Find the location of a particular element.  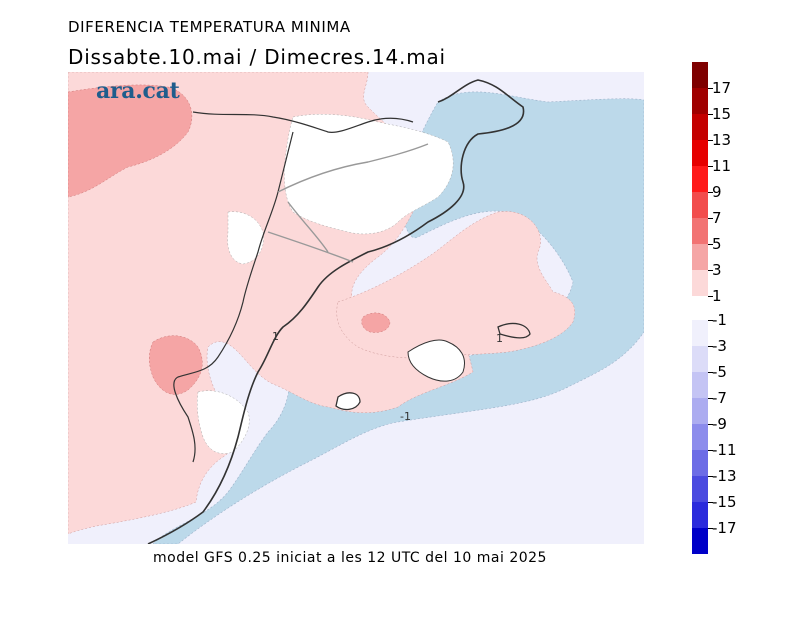

colorbar-tick-label: 15 is located at coordinates (722, 114).